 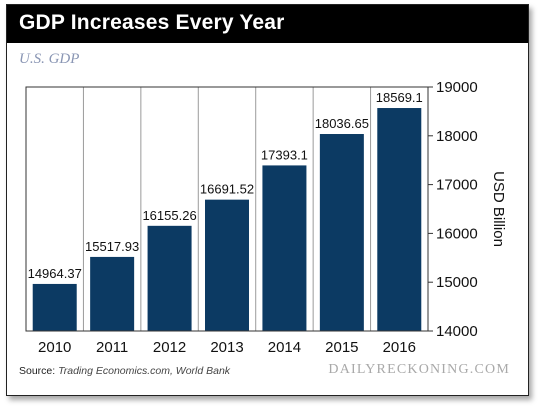 What do you see at coordinates (341, 347) in the screenshot?
I see `x-tick-label: 2015` at bounding box center [341, 347].